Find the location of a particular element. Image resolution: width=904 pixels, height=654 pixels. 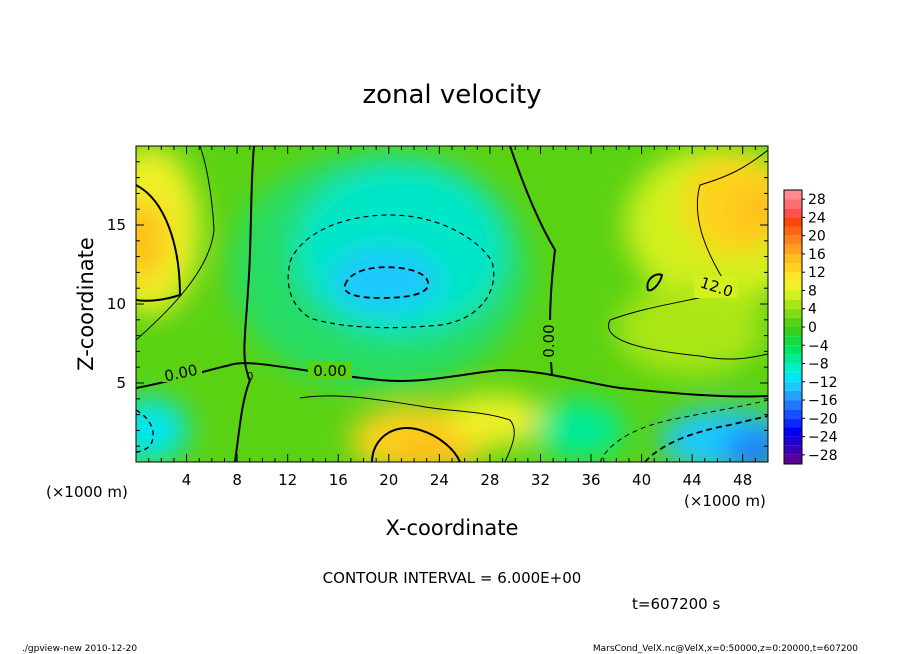

x-tick-label: 32 is located at coordinates (540, 480).